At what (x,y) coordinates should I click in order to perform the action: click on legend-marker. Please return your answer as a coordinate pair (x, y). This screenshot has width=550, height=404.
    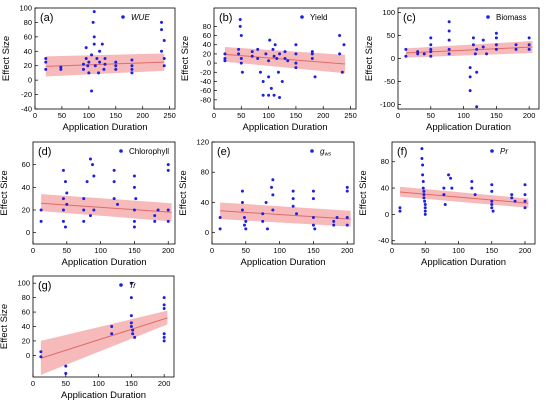
    Looking at the image, I should click on (488, 17).